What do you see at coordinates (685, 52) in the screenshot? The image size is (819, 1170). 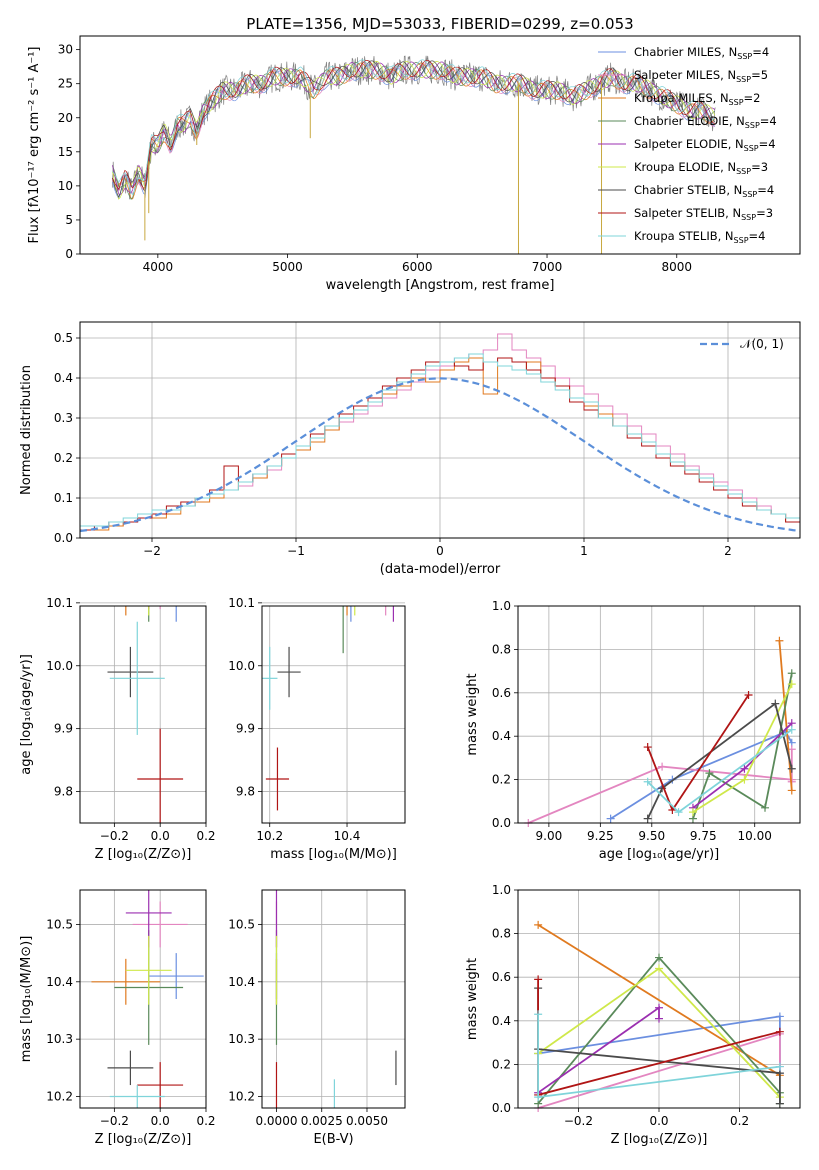 I see `legend-label: Chabrier MILES, N` at bounding box center [685, 52].